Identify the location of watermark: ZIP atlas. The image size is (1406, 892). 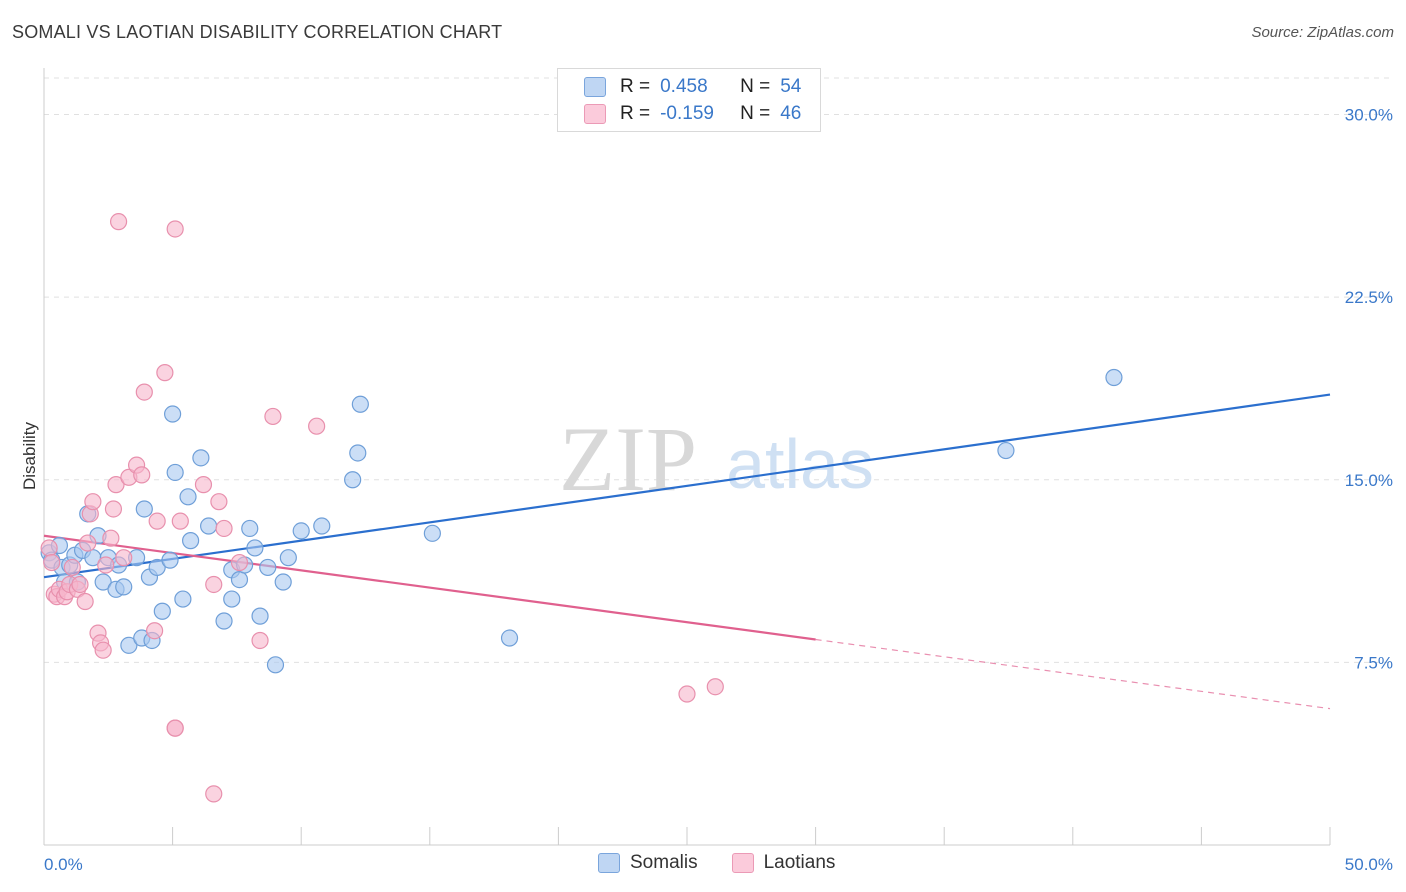
(716, 459).